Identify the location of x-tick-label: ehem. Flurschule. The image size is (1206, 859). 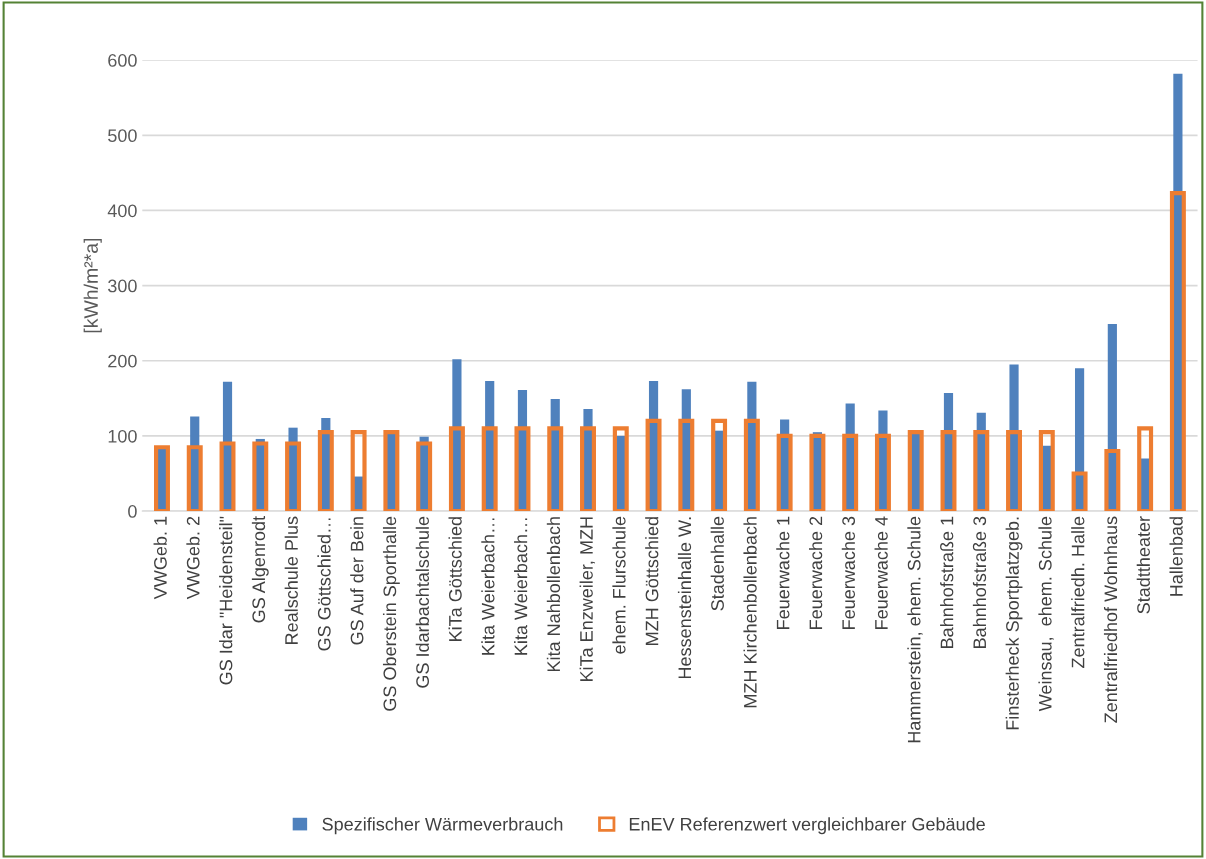
(619, 585).